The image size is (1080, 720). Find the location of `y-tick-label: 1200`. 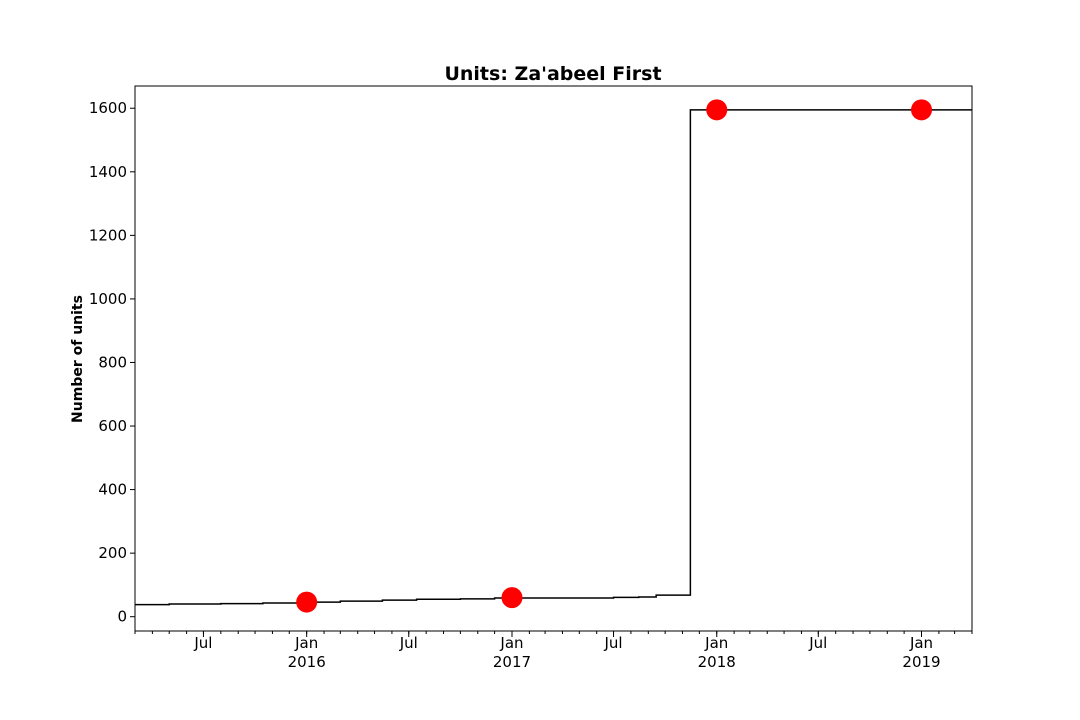

y-tick-label: 1200 is located at coordinates (108, 235).